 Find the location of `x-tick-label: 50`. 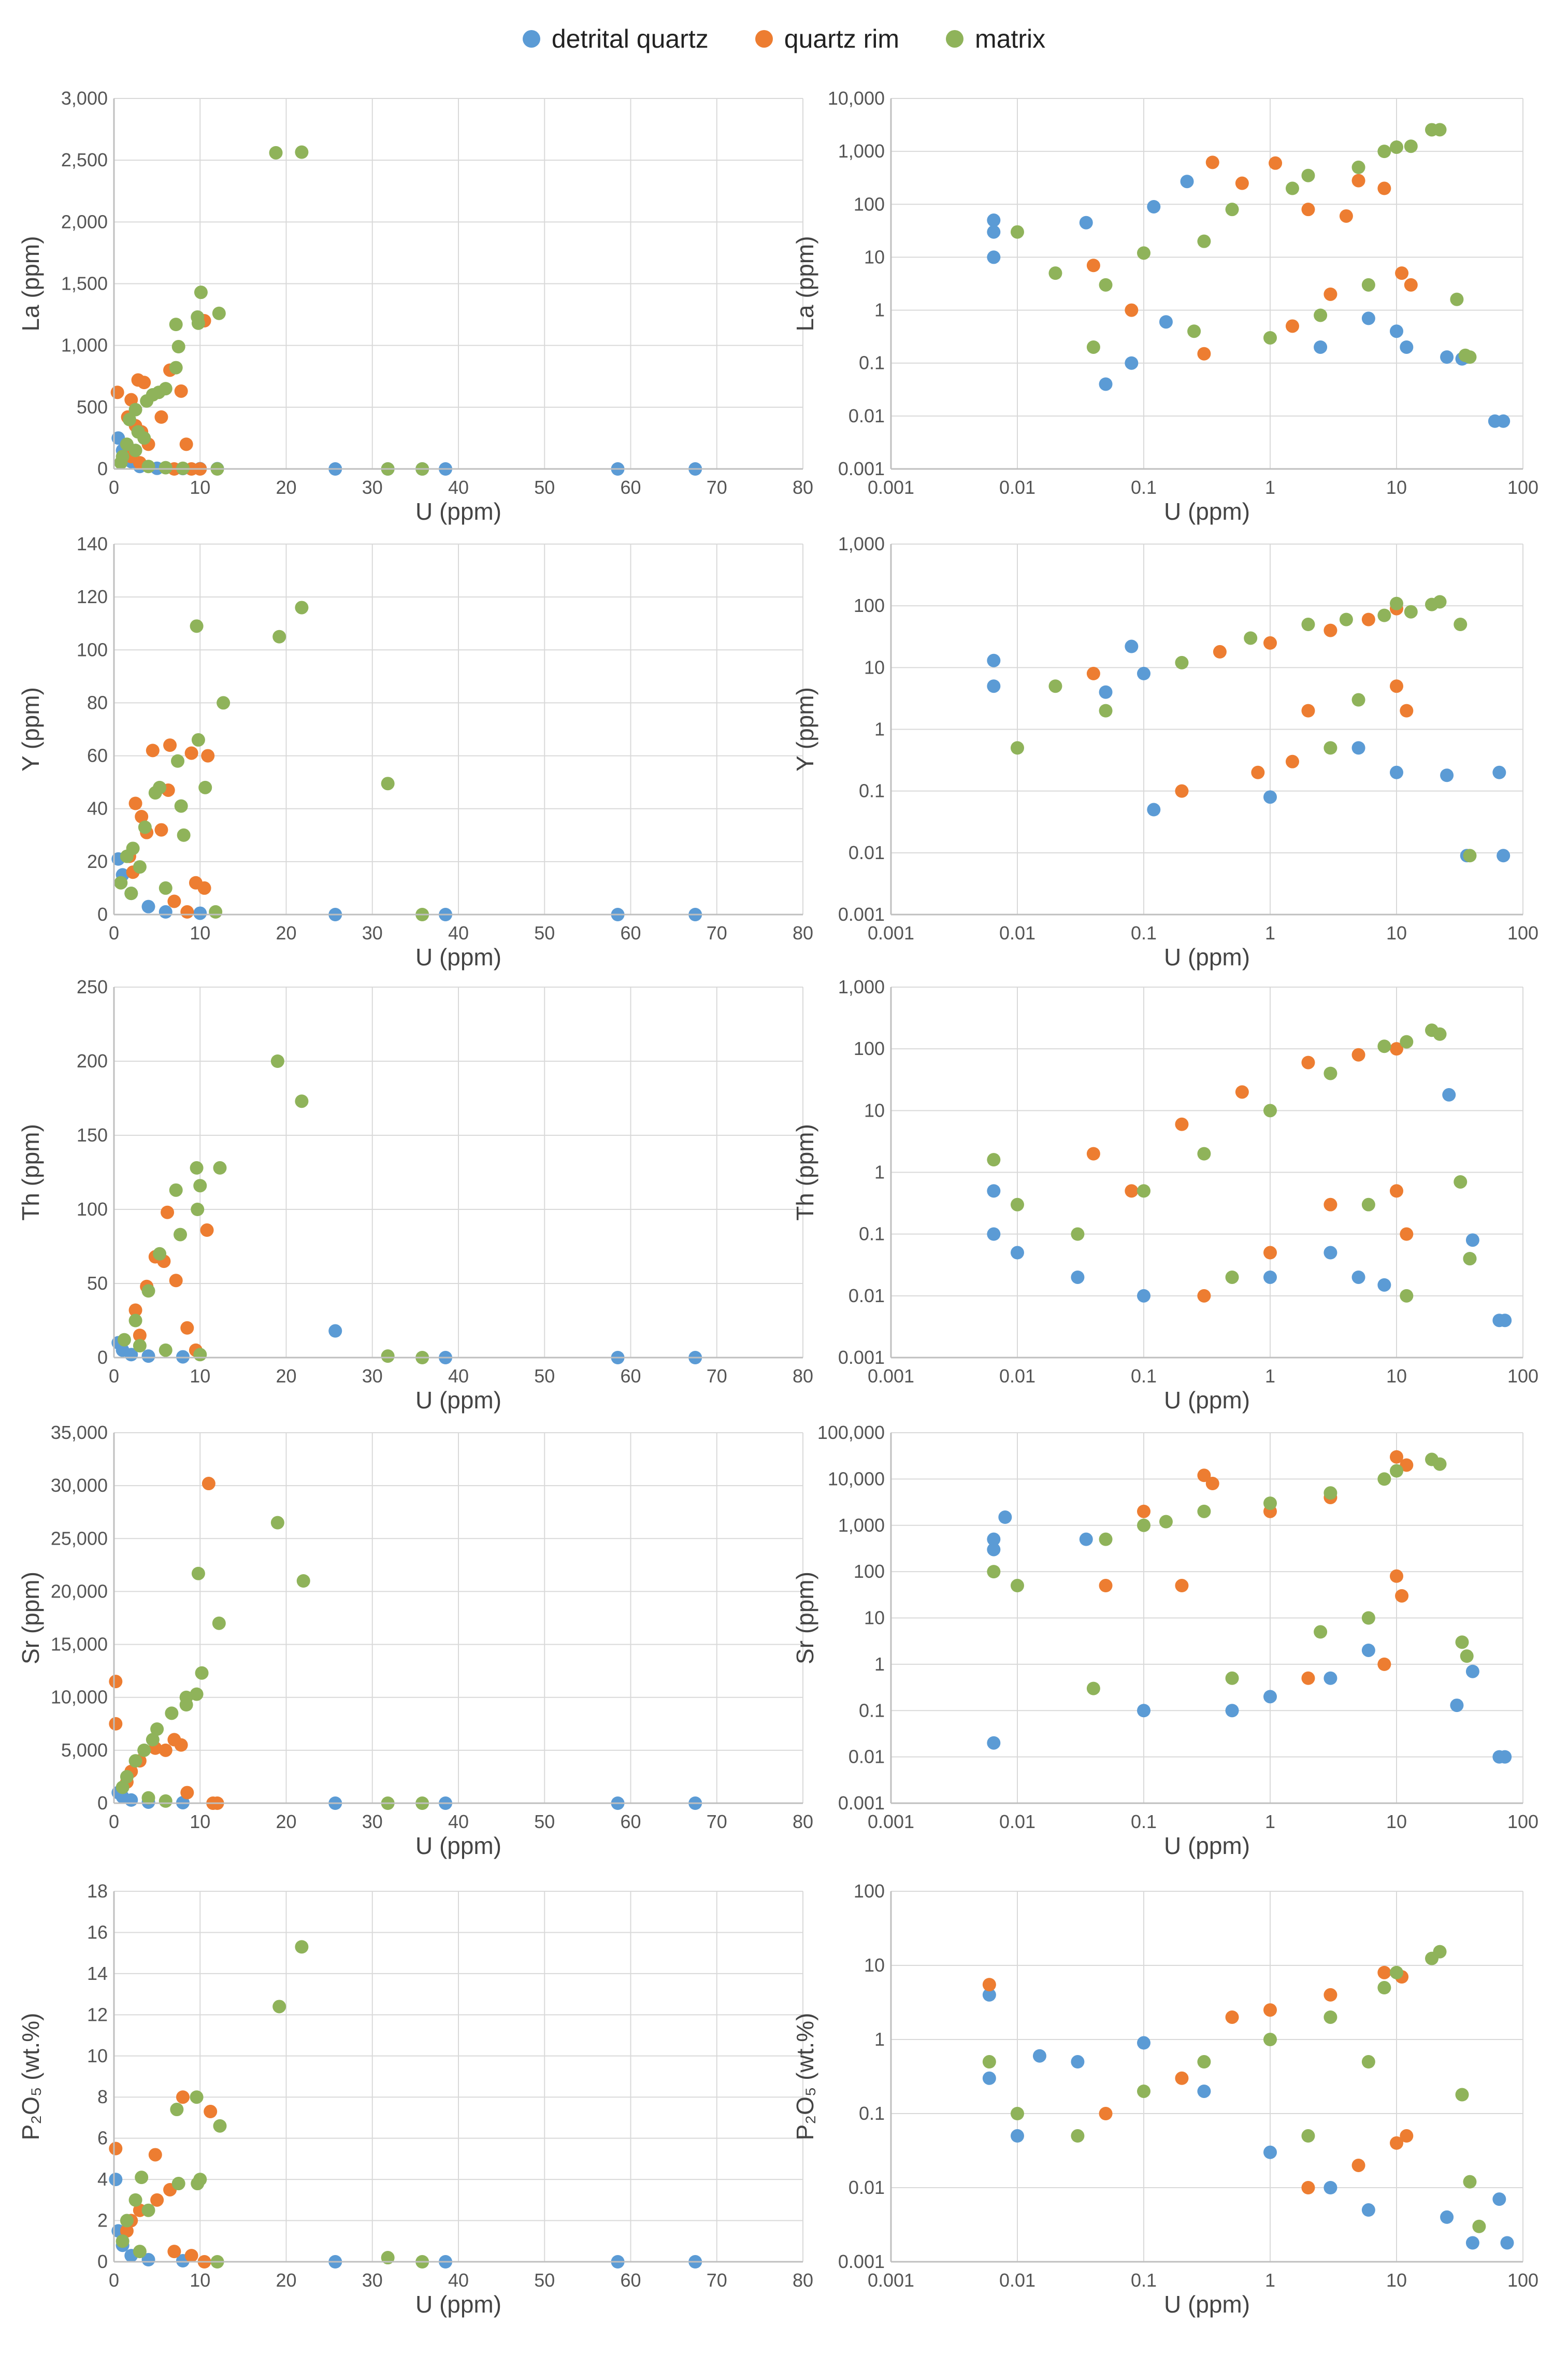

x-tick-label: 50 is located at coordinates (544, 933).